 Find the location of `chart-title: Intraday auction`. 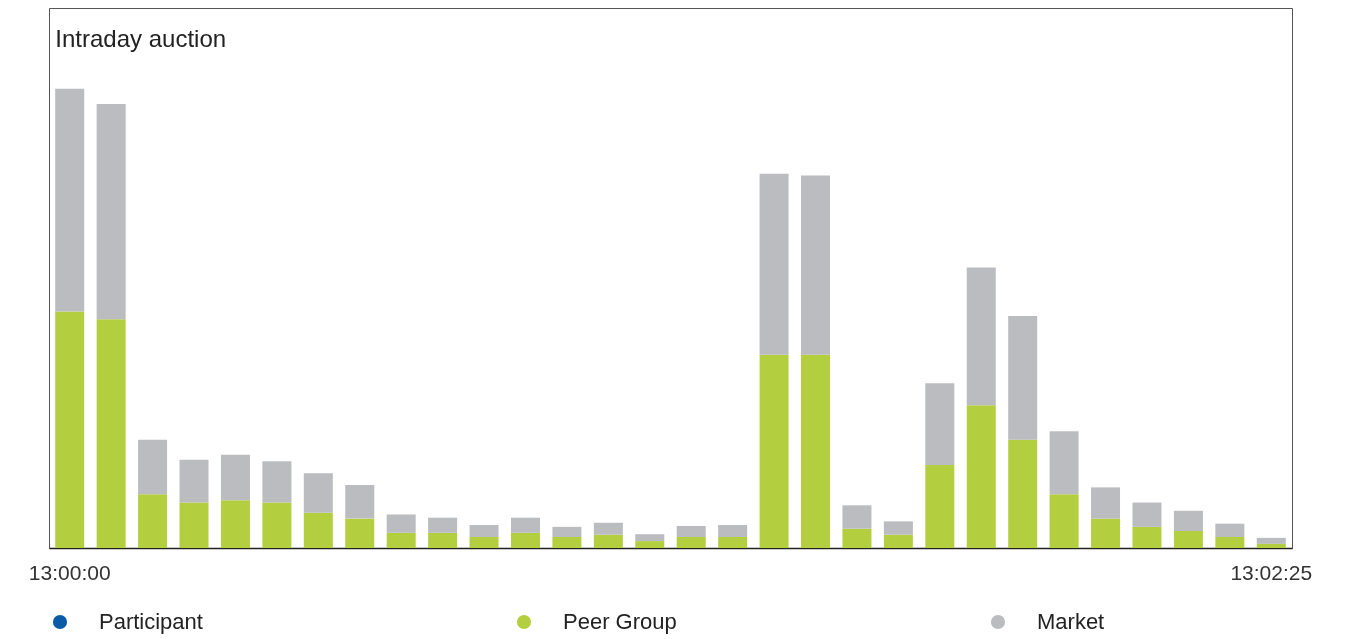

chart-title: Intraday auction is located at coordinates (141, 38).